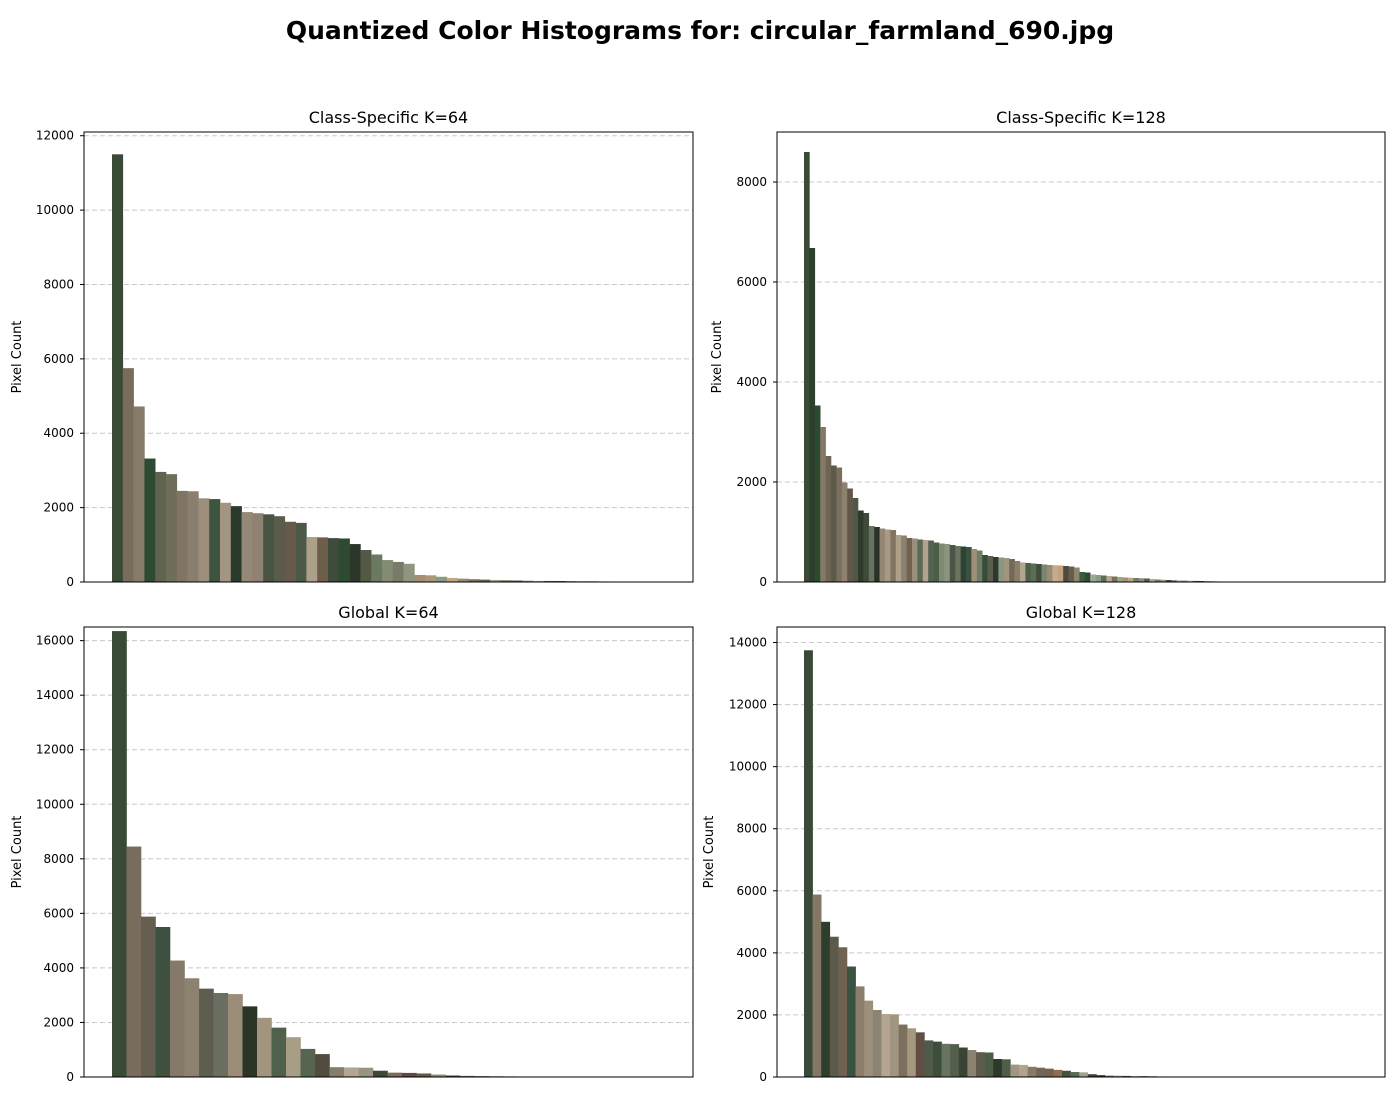 The width and height of the screenshot is (1400, 1100). Describe the element at coordinates (1081, 612) in the screenshot. I see `panel-title: Global K=128` at that location.